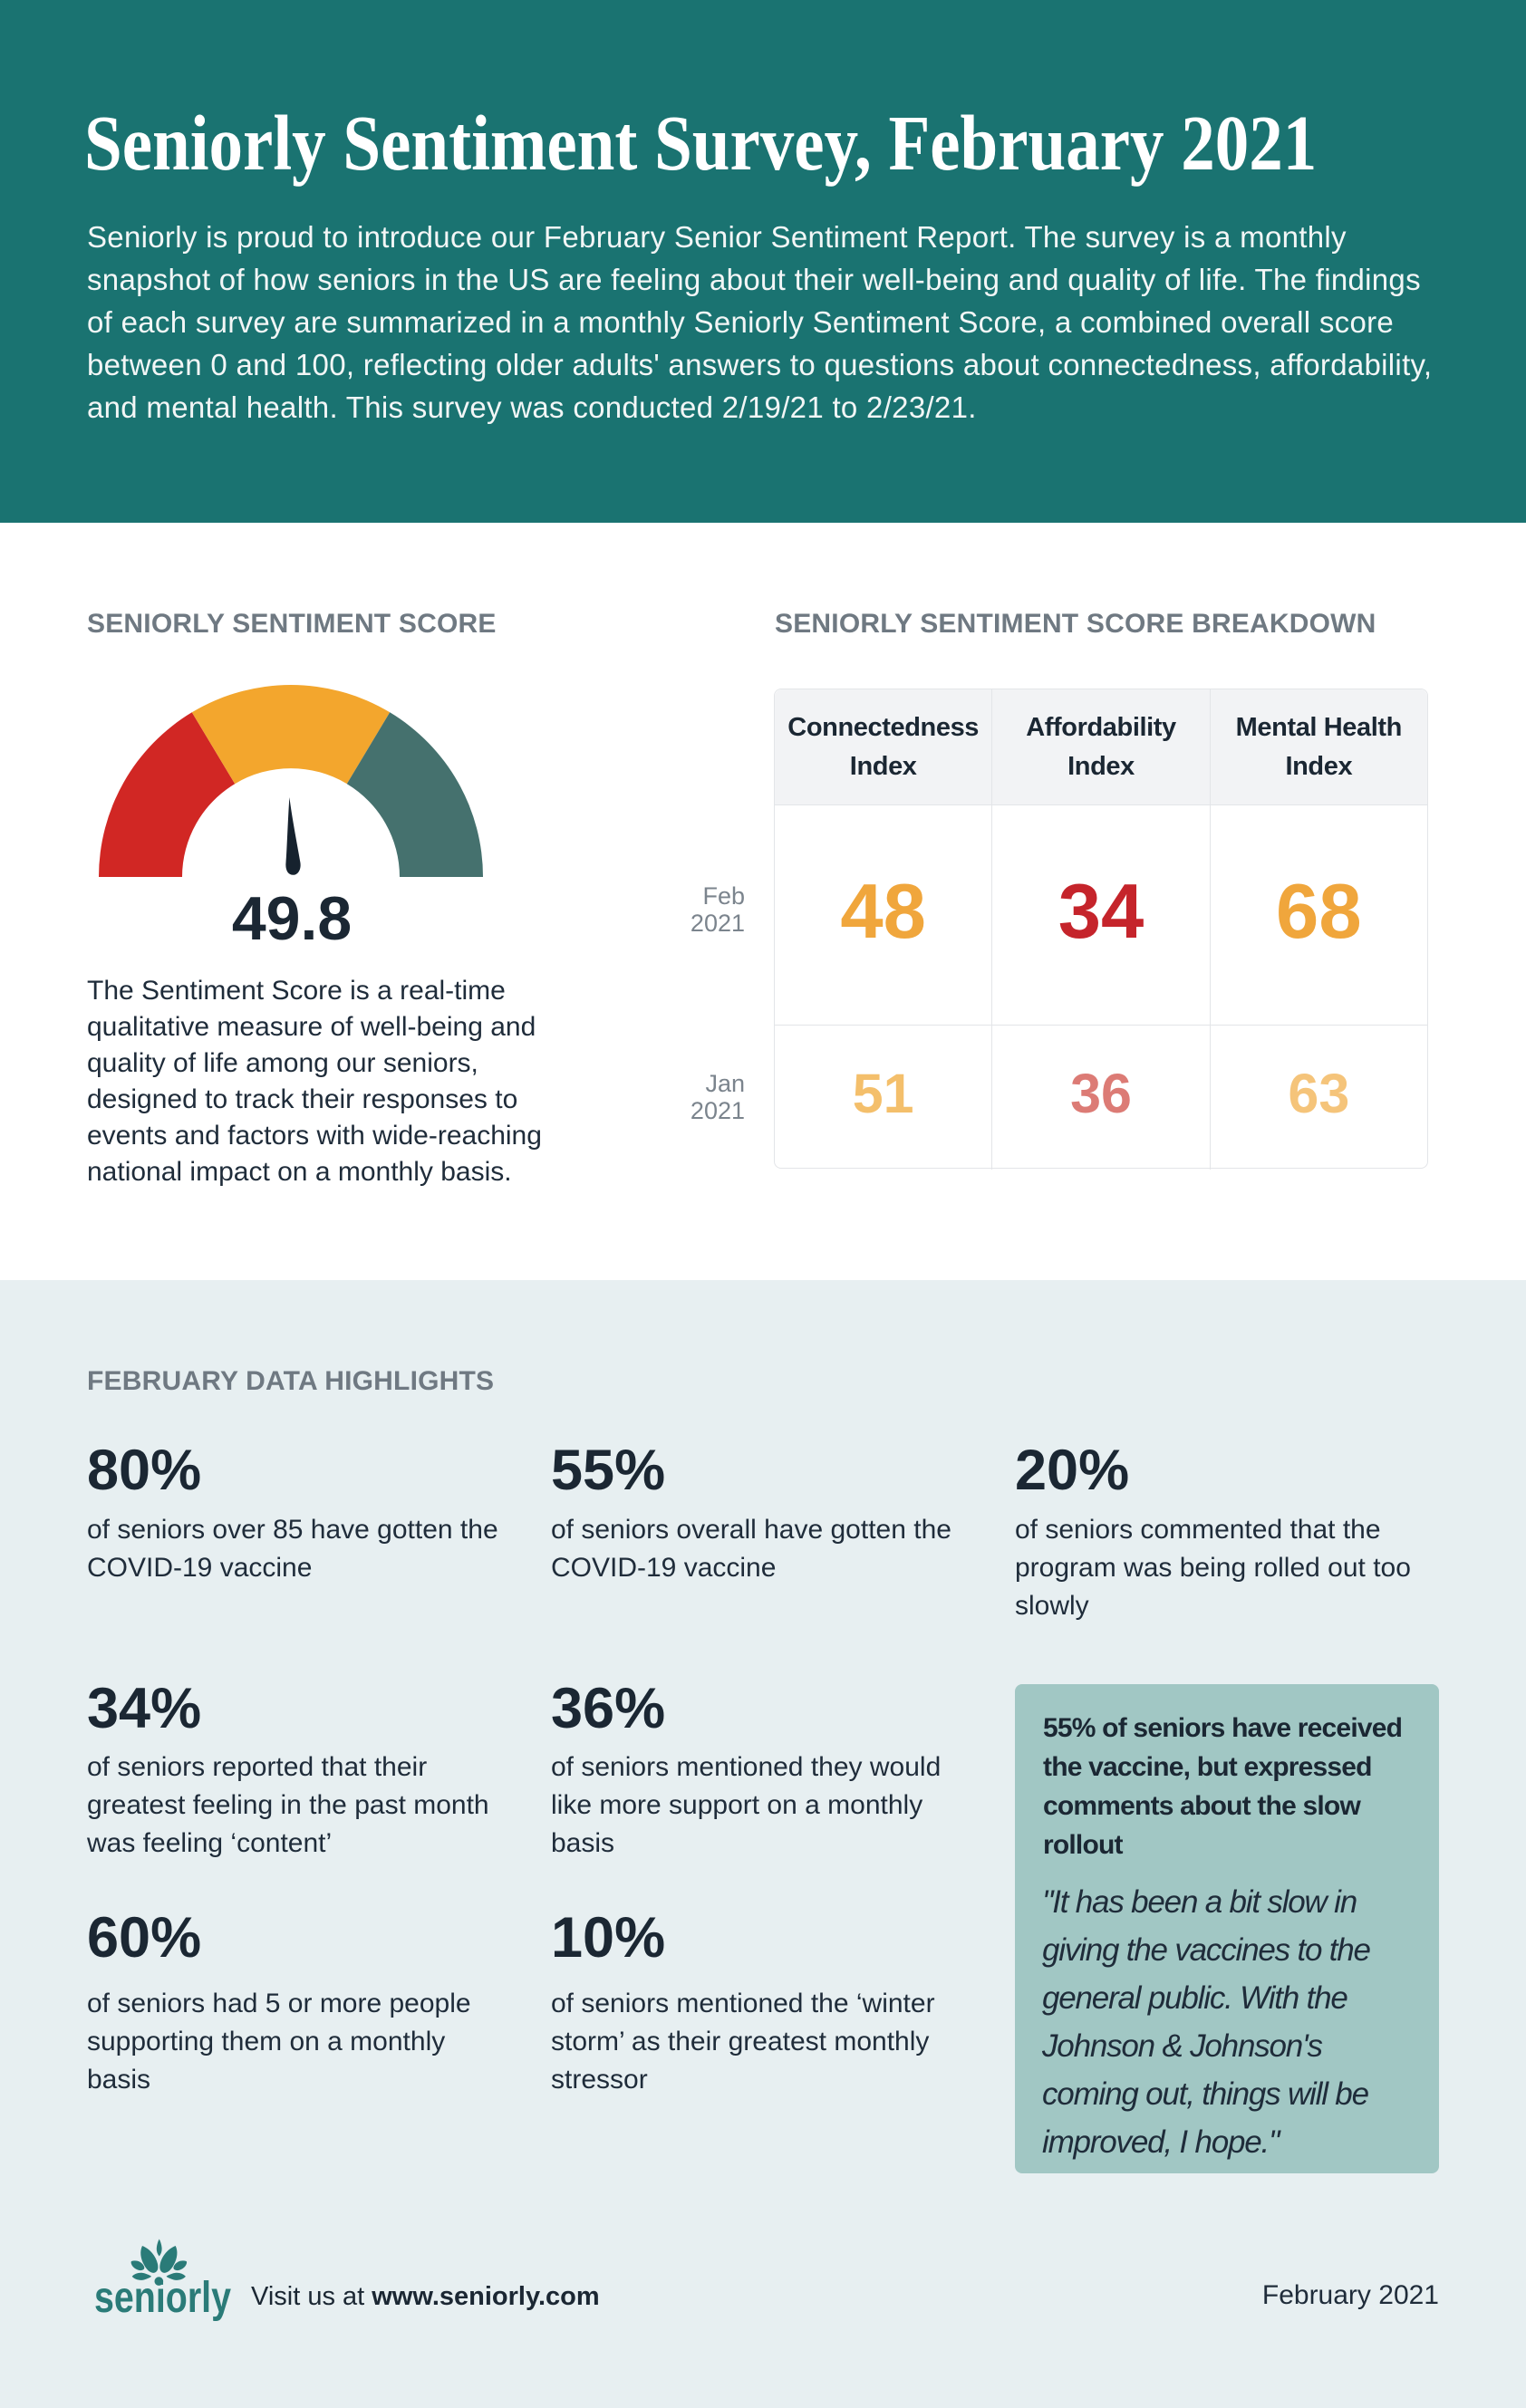  I want to click on svg-text: seniorly, so click(163, 2298).